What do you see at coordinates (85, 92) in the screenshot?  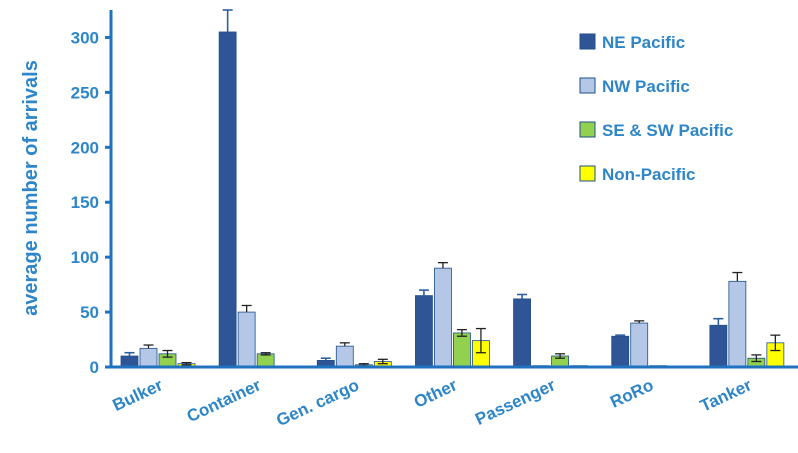 I see `y-tick-label: 250` at bounding box center [85, 92].